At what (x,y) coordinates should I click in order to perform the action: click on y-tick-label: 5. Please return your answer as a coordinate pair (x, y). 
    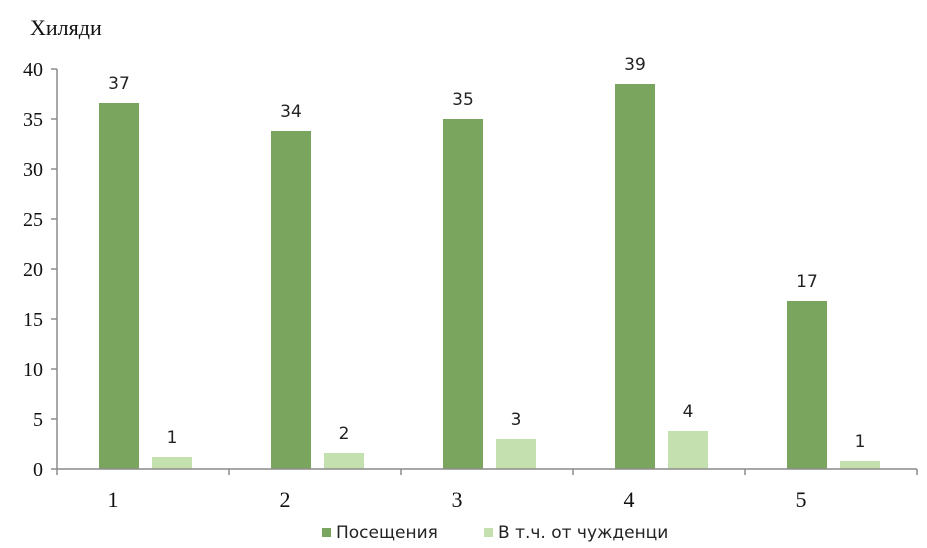
    Looking at the image, I should click on (38, 420).